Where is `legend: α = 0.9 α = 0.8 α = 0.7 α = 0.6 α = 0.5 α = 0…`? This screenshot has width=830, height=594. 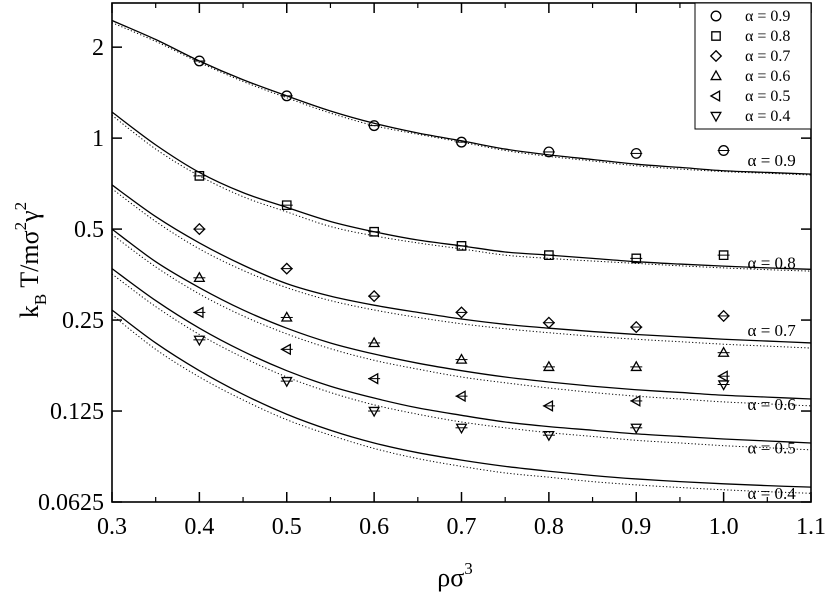 legend: α = 0.9 α = 0.8 α = 0.7 α = 0.6 α = 0.5 α = 0… is located at coordinates (753, 66).